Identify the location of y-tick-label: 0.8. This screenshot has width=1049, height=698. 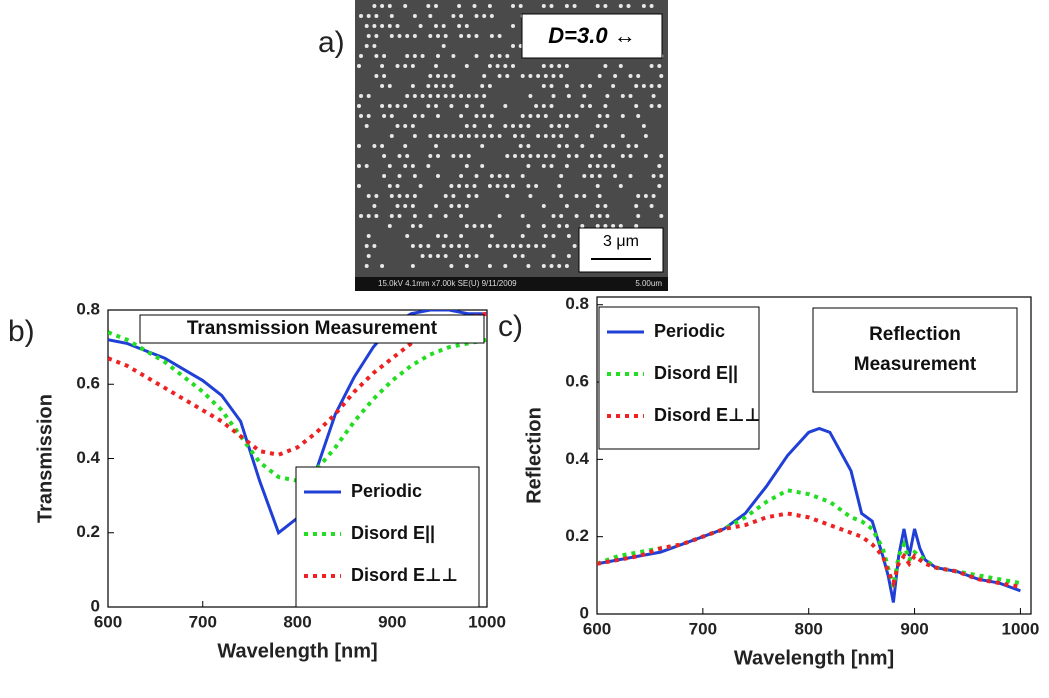
(88, 308).